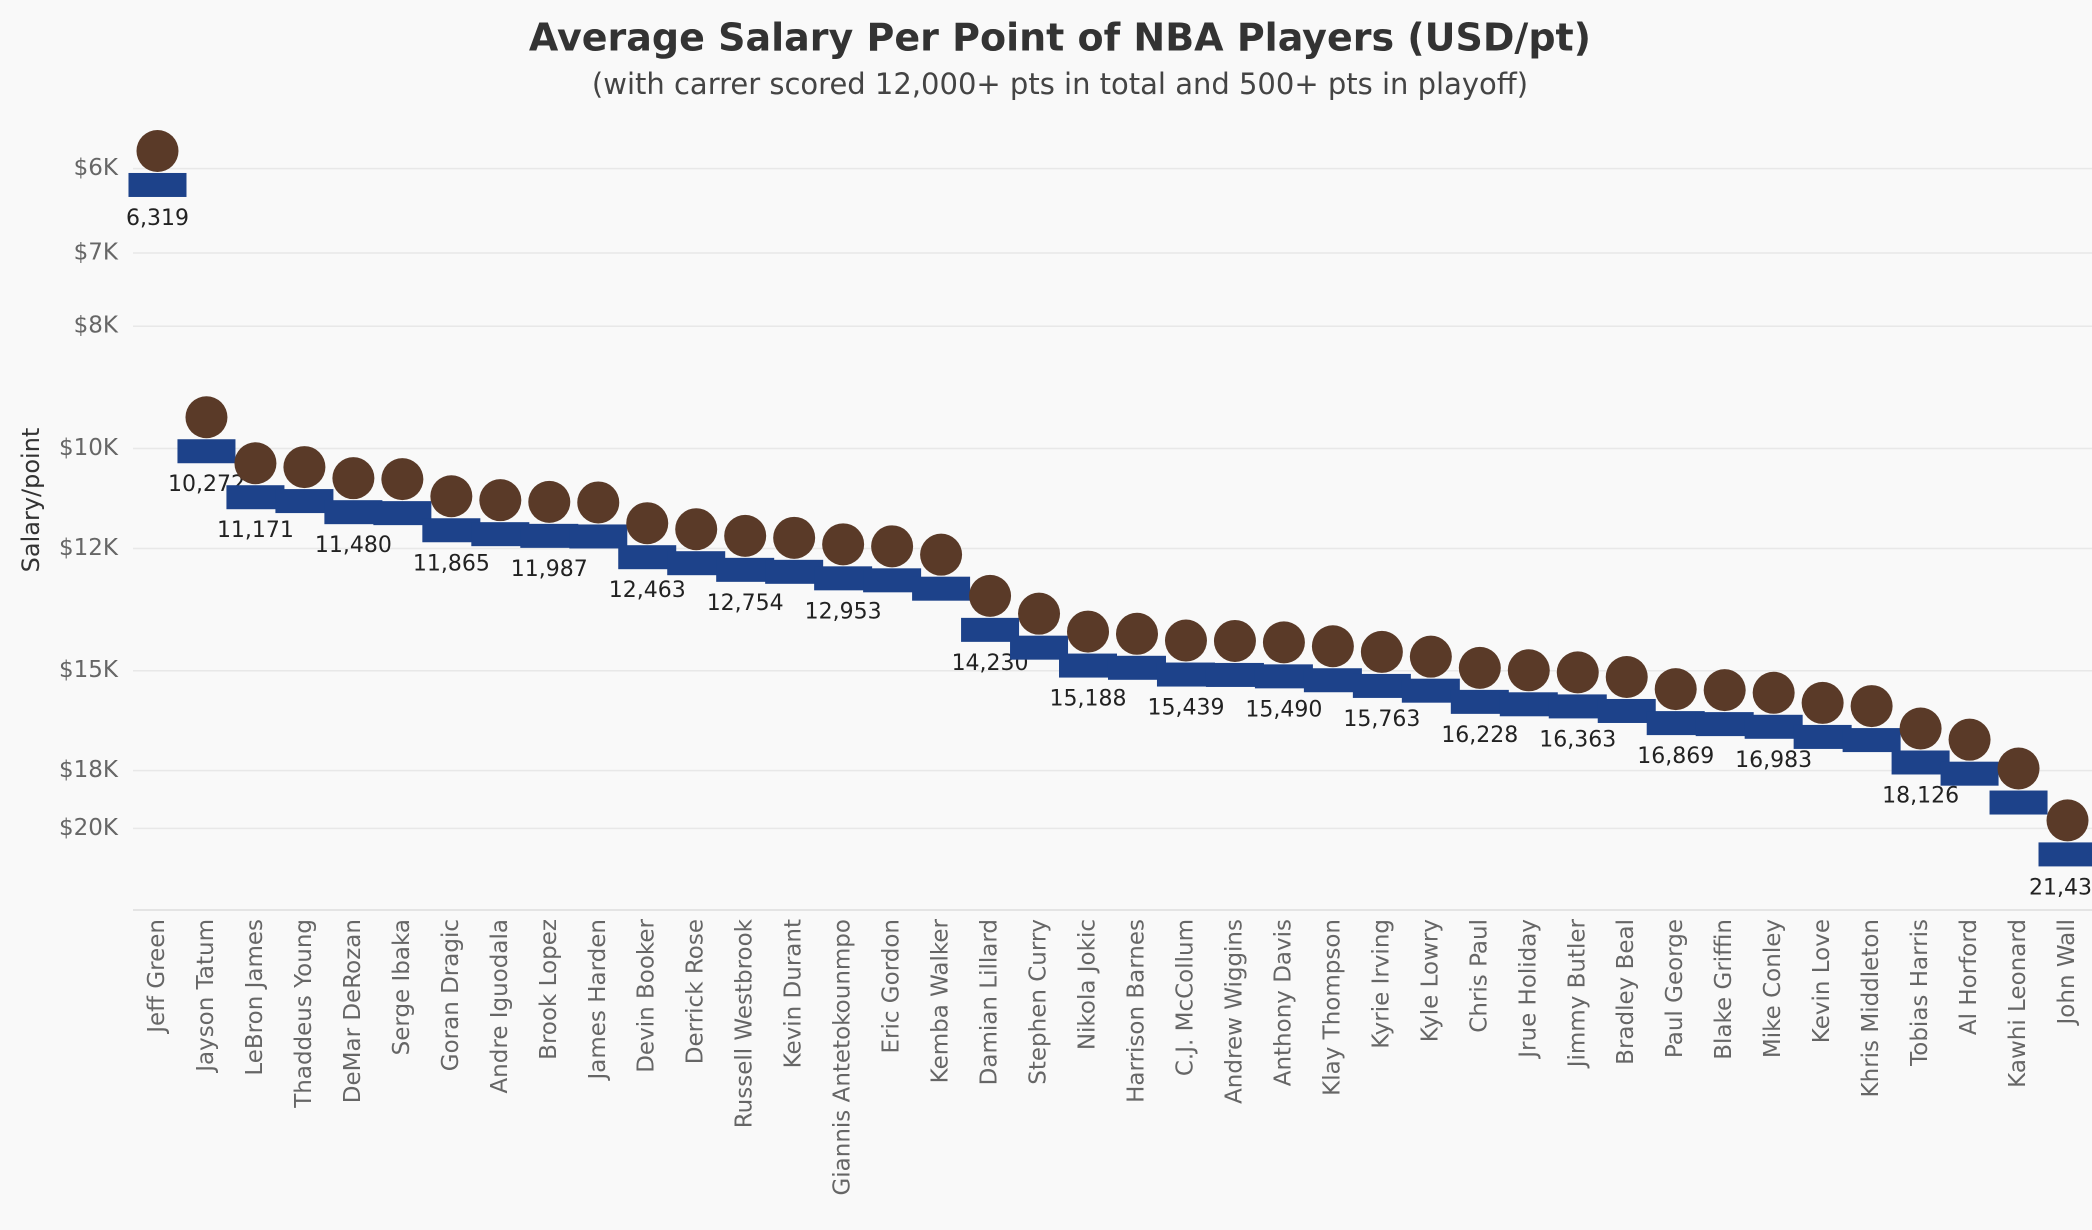 The image size is (2092, 1230). What do you see at coordinates (2067, 972) in the screenshot?
I see `x-tick-label: John Wall` at bounding box center [2067, 972].